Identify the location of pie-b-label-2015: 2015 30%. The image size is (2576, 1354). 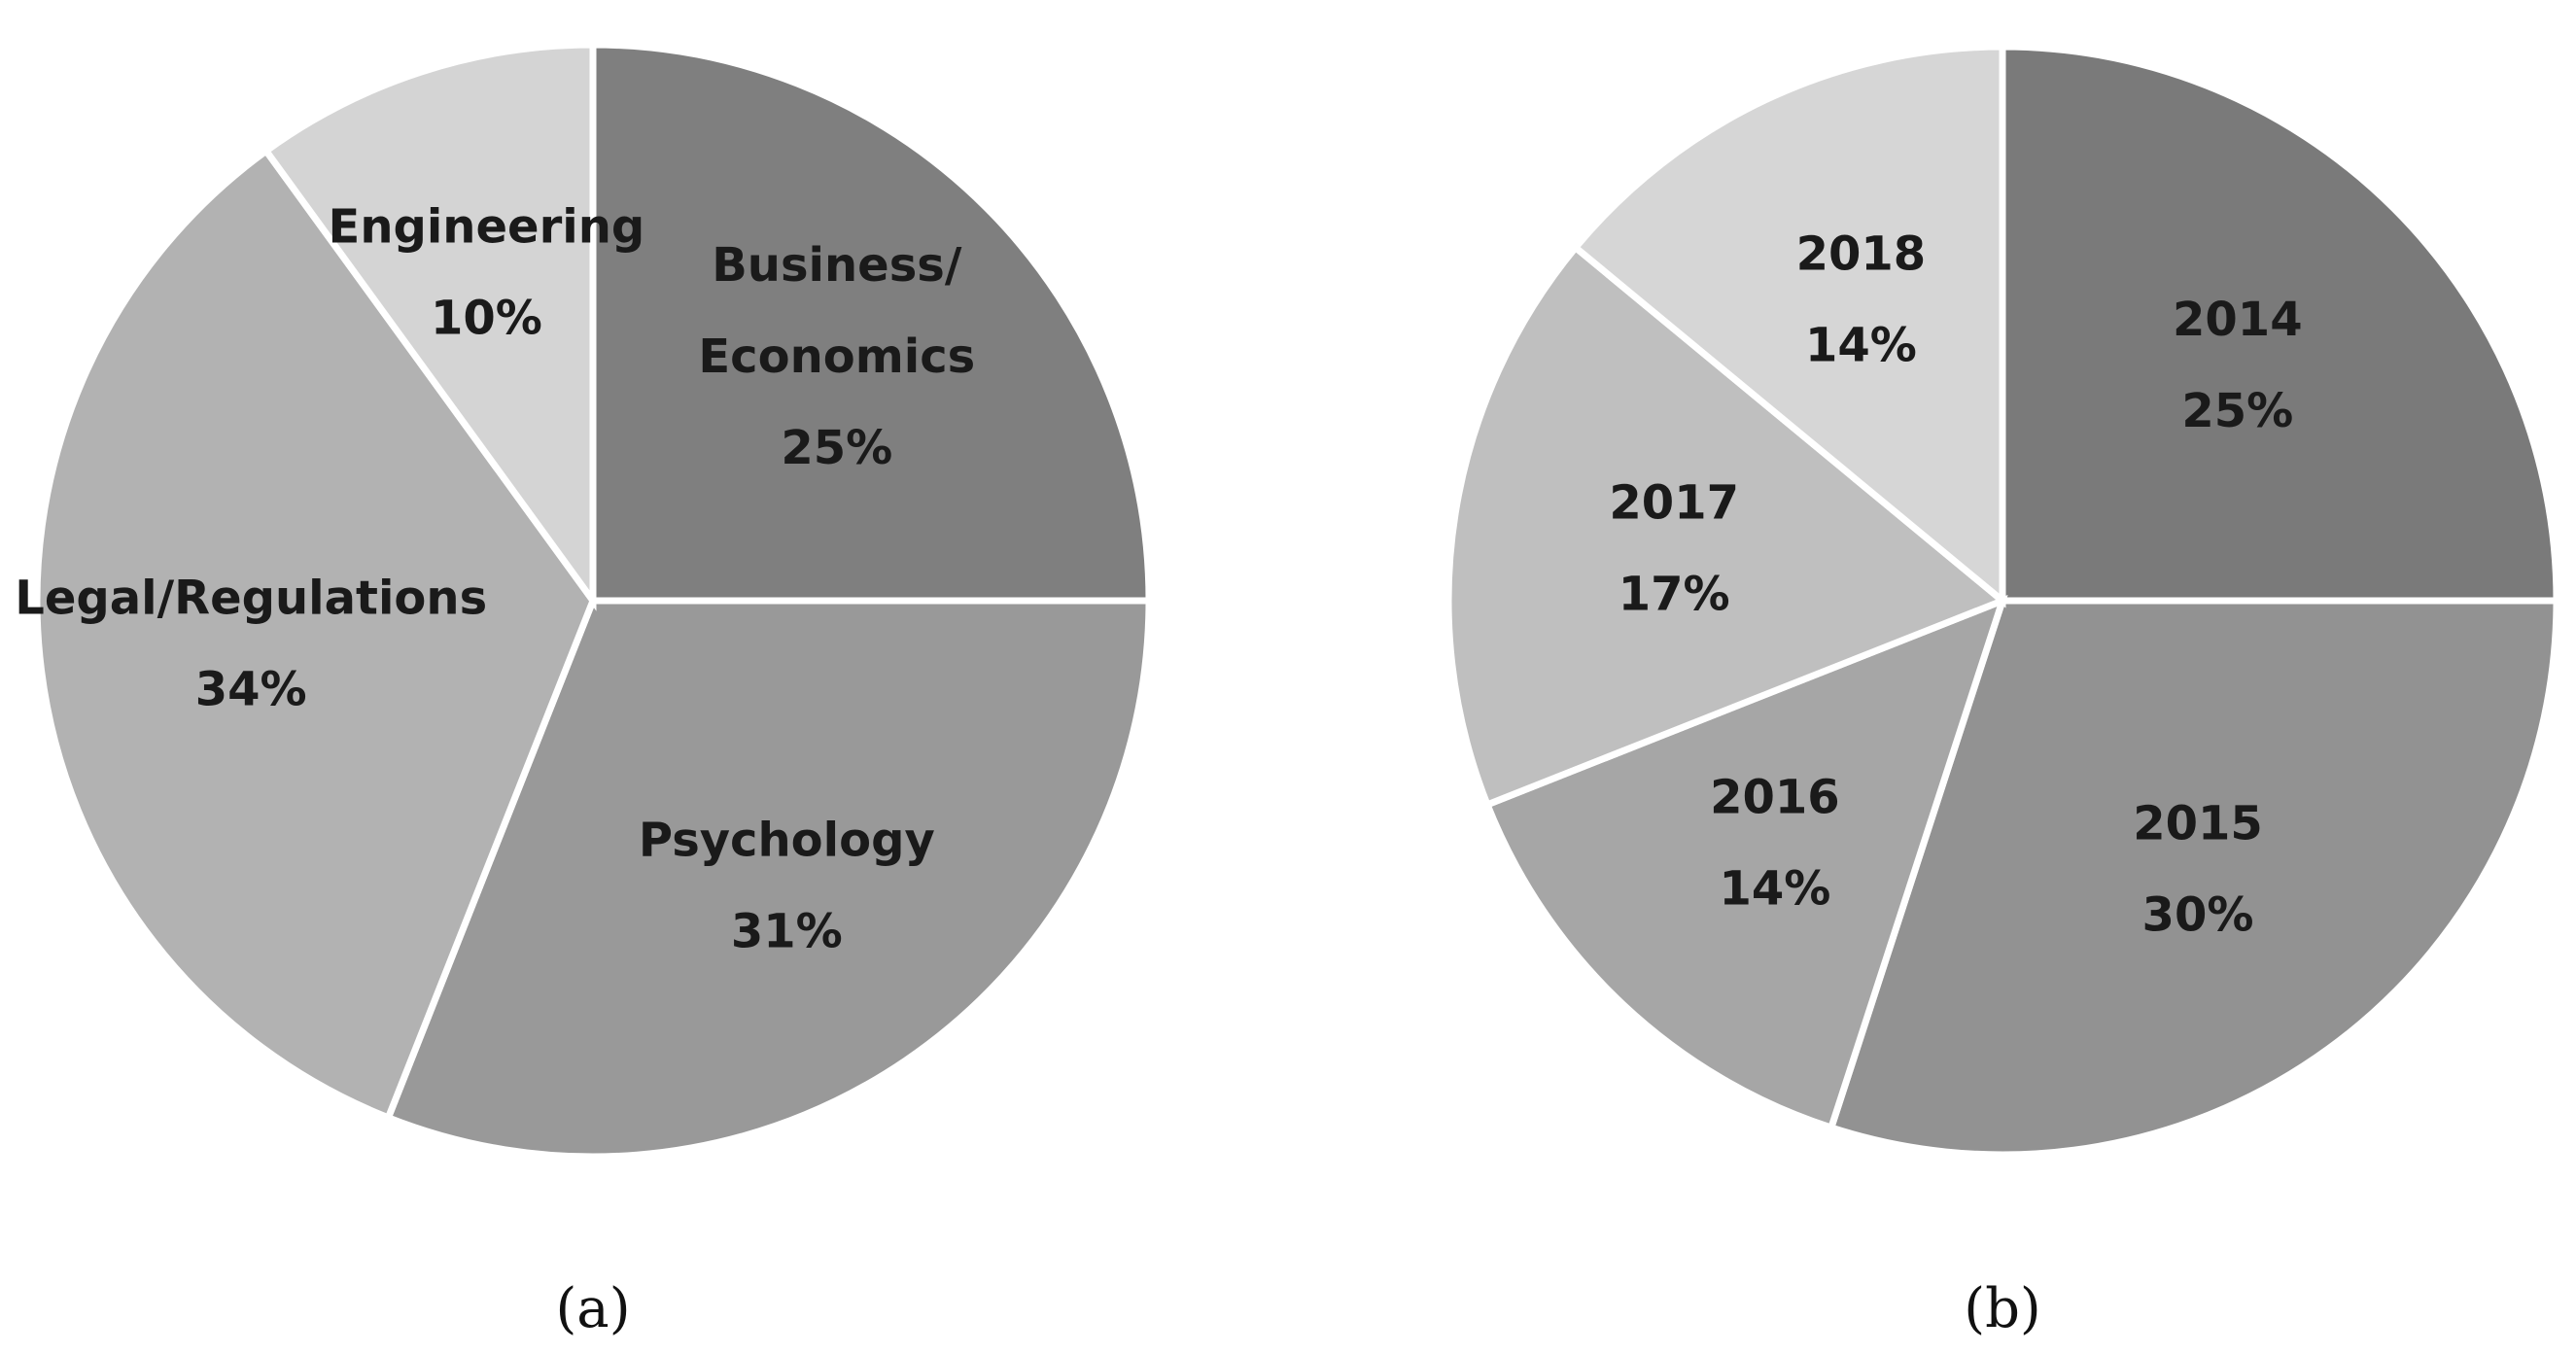
(2198, 870).